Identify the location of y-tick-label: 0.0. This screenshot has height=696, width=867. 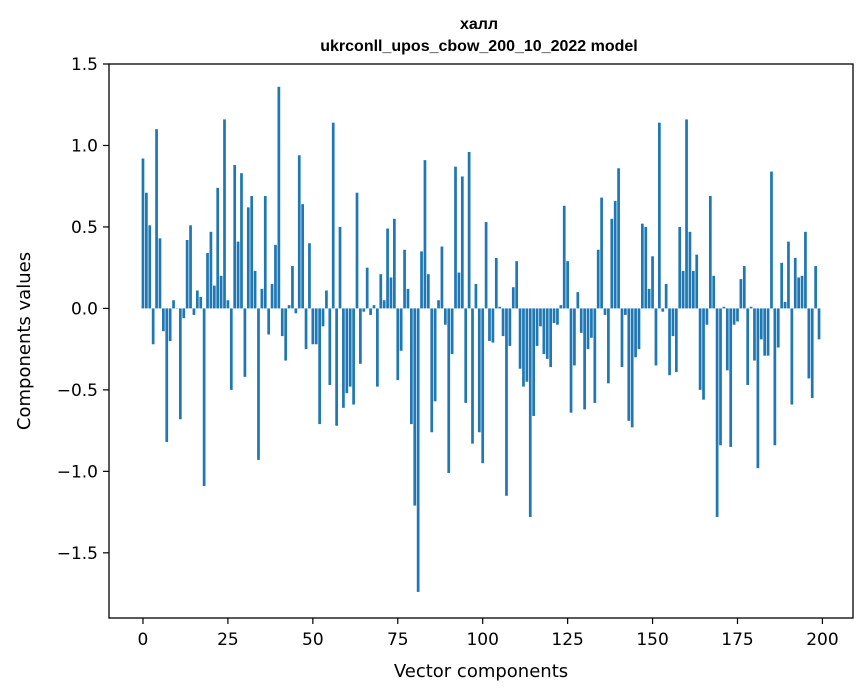
(84, 309).